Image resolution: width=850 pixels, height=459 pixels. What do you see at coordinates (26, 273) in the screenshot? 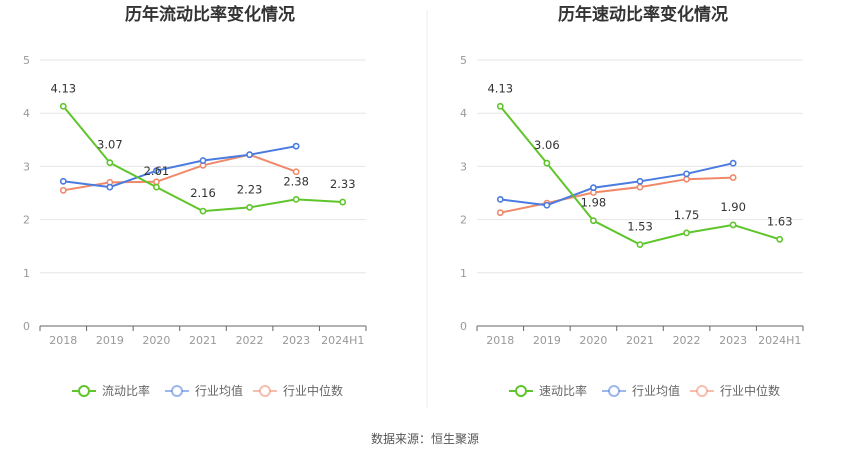
I see `y-tick-label: 1` at bounding box center [26, 273].